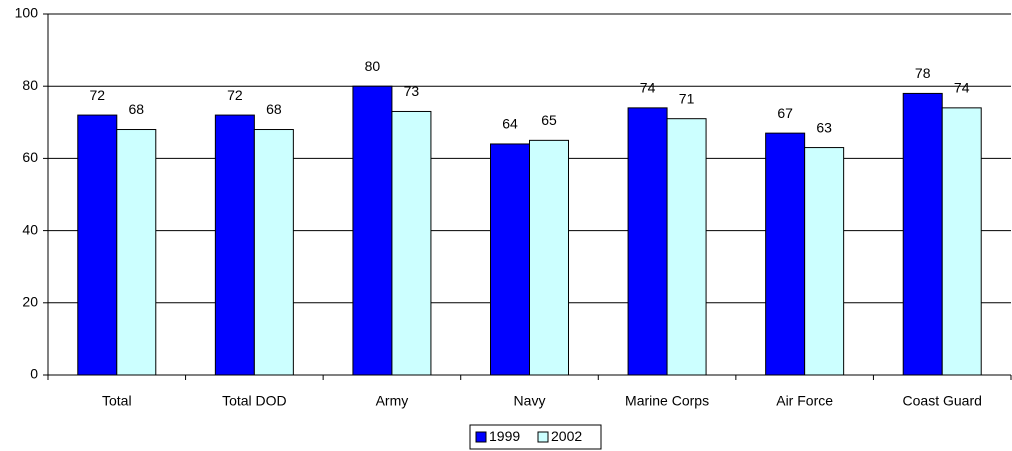  Describe the element at coordinates (30, 229) in the screenshot. I see `y-tick-label: 40` at that location.